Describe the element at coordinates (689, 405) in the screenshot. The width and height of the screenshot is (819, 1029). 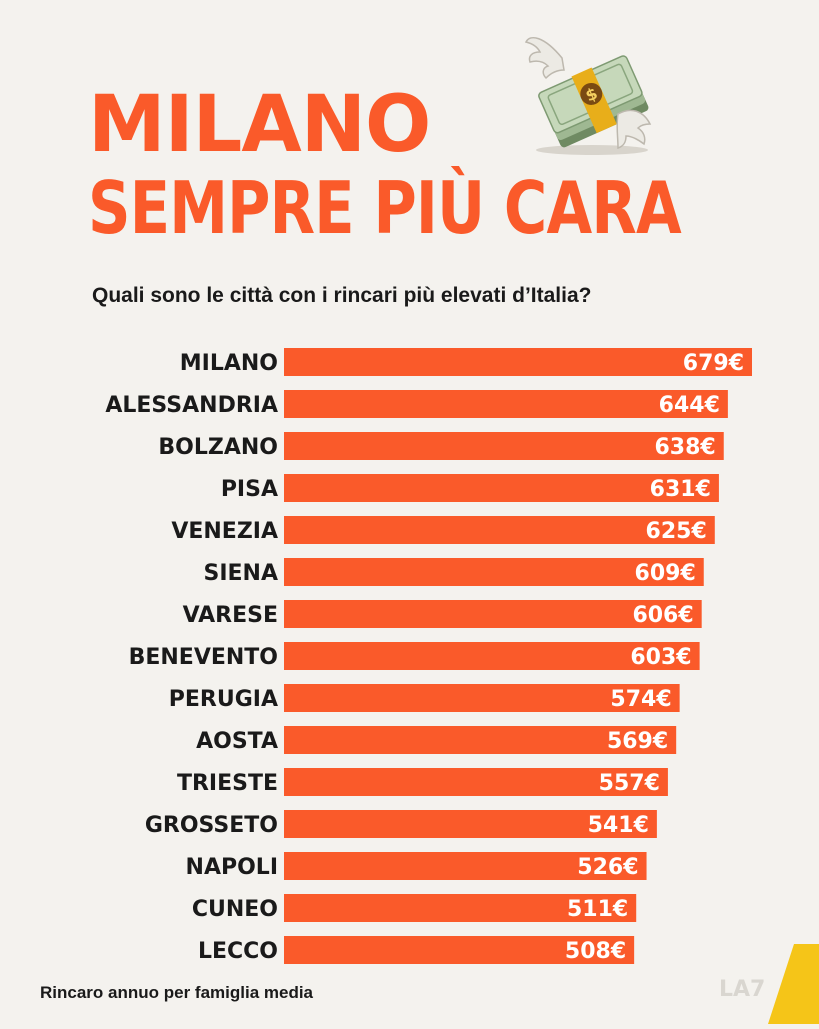
I see `value-label: 644€` at that location.